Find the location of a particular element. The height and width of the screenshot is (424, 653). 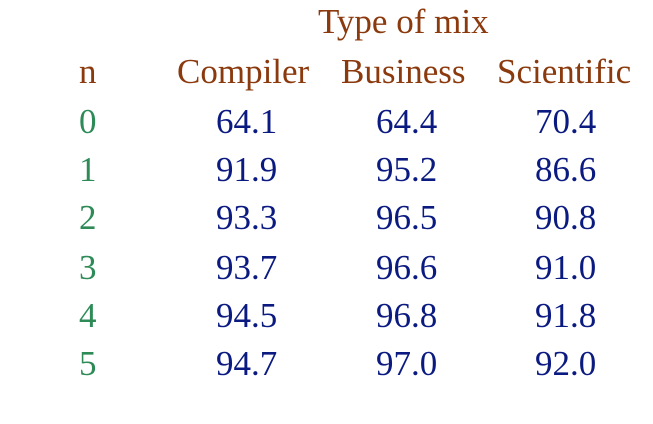

header-business: Business is located at coordinates (403, 71).